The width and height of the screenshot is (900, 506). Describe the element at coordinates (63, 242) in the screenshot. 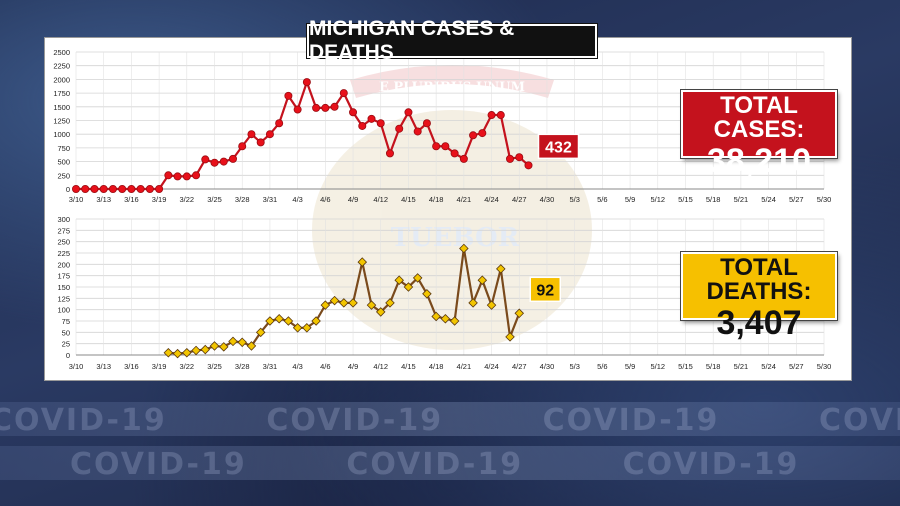

I see `y-tick-label: 250` at that location.